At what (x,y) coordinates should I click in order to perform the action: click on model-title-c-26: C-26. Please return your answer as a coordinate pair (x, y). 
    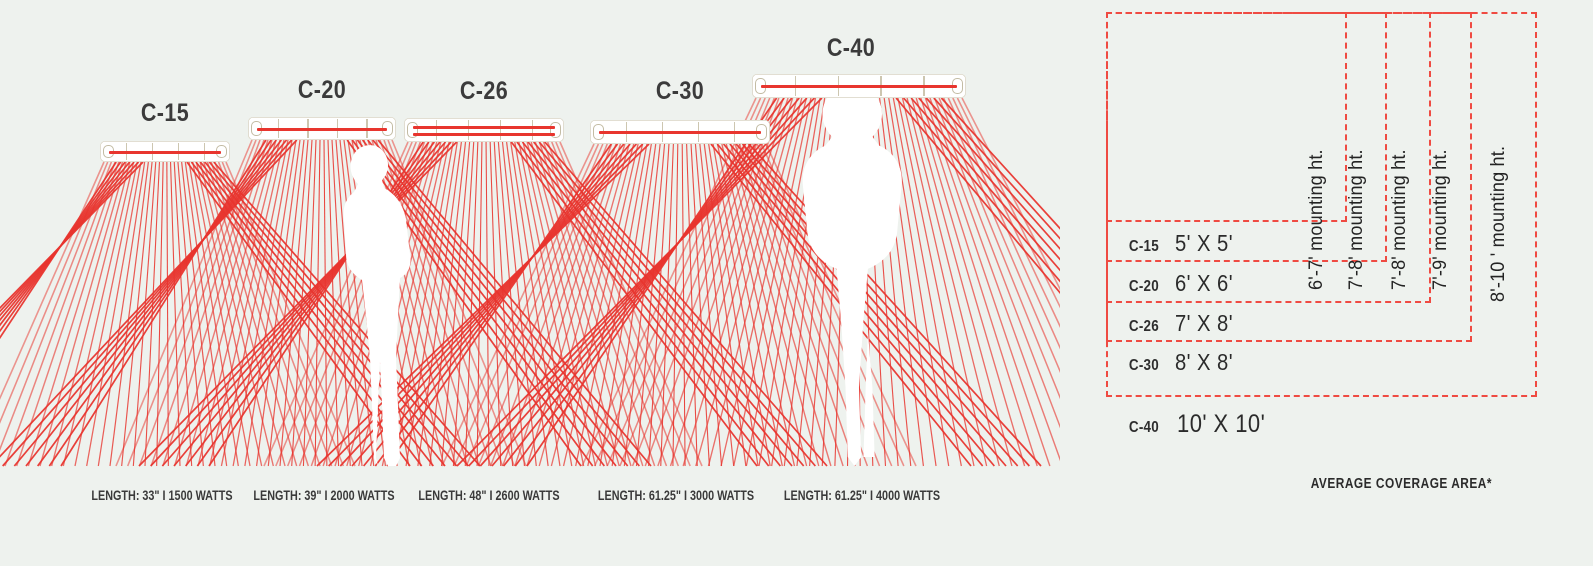
    Looking at the image, I should click on (484, 91).